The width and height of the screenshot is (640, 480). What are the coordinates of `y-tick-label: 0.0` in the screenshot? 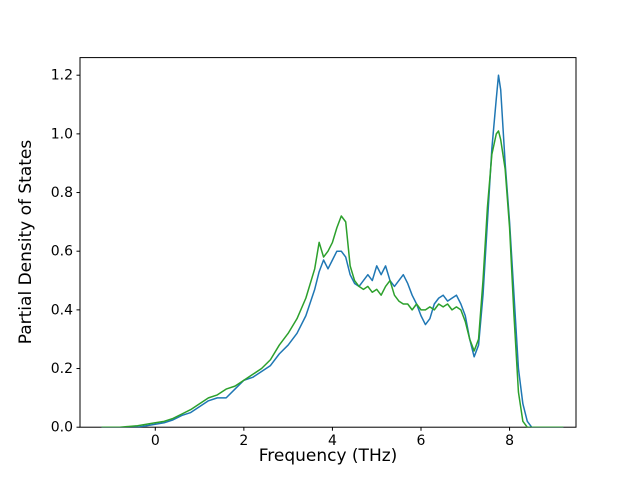 It's located at (62, 428).